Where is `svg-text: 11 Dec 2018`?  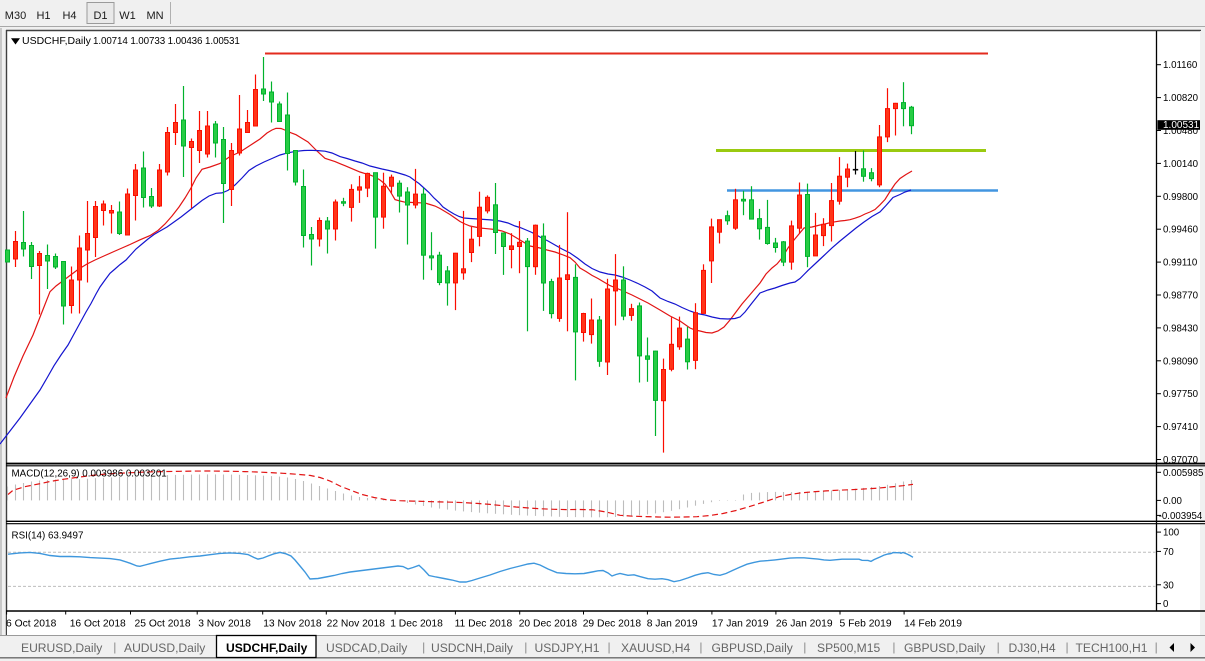 svg-text: 11 Dec 2018 is located at coordinates (484, 624).